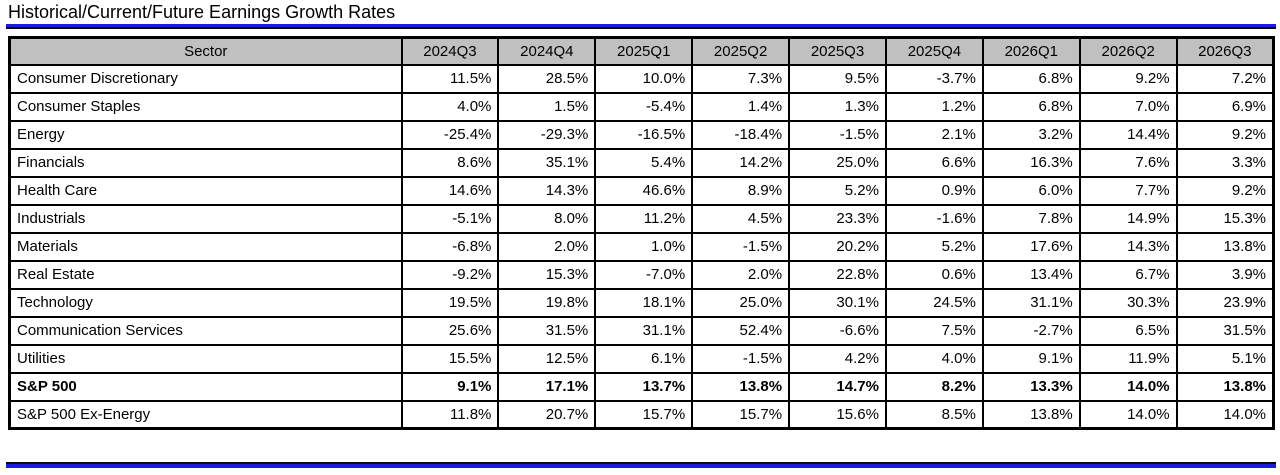  Describe the element at coordinates (205, 134) in the screenshot. I see `row-label: Energy` at that location.